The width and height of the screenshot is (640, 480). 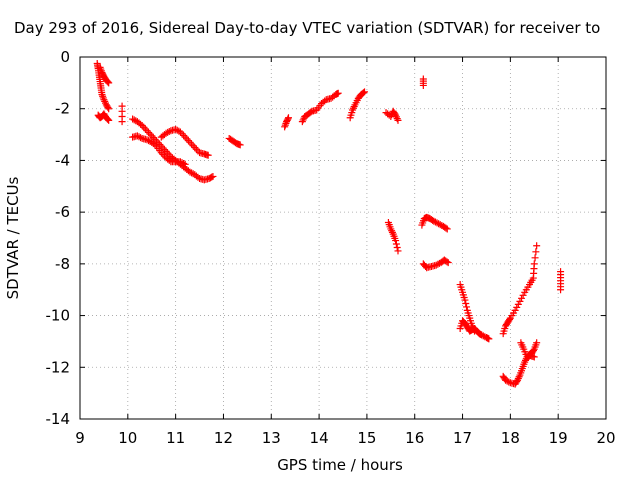 What do you see at coordinates (62, 212) in the screenshot?
I see `y-tick-label: -6` at bounding box center [62, 212].